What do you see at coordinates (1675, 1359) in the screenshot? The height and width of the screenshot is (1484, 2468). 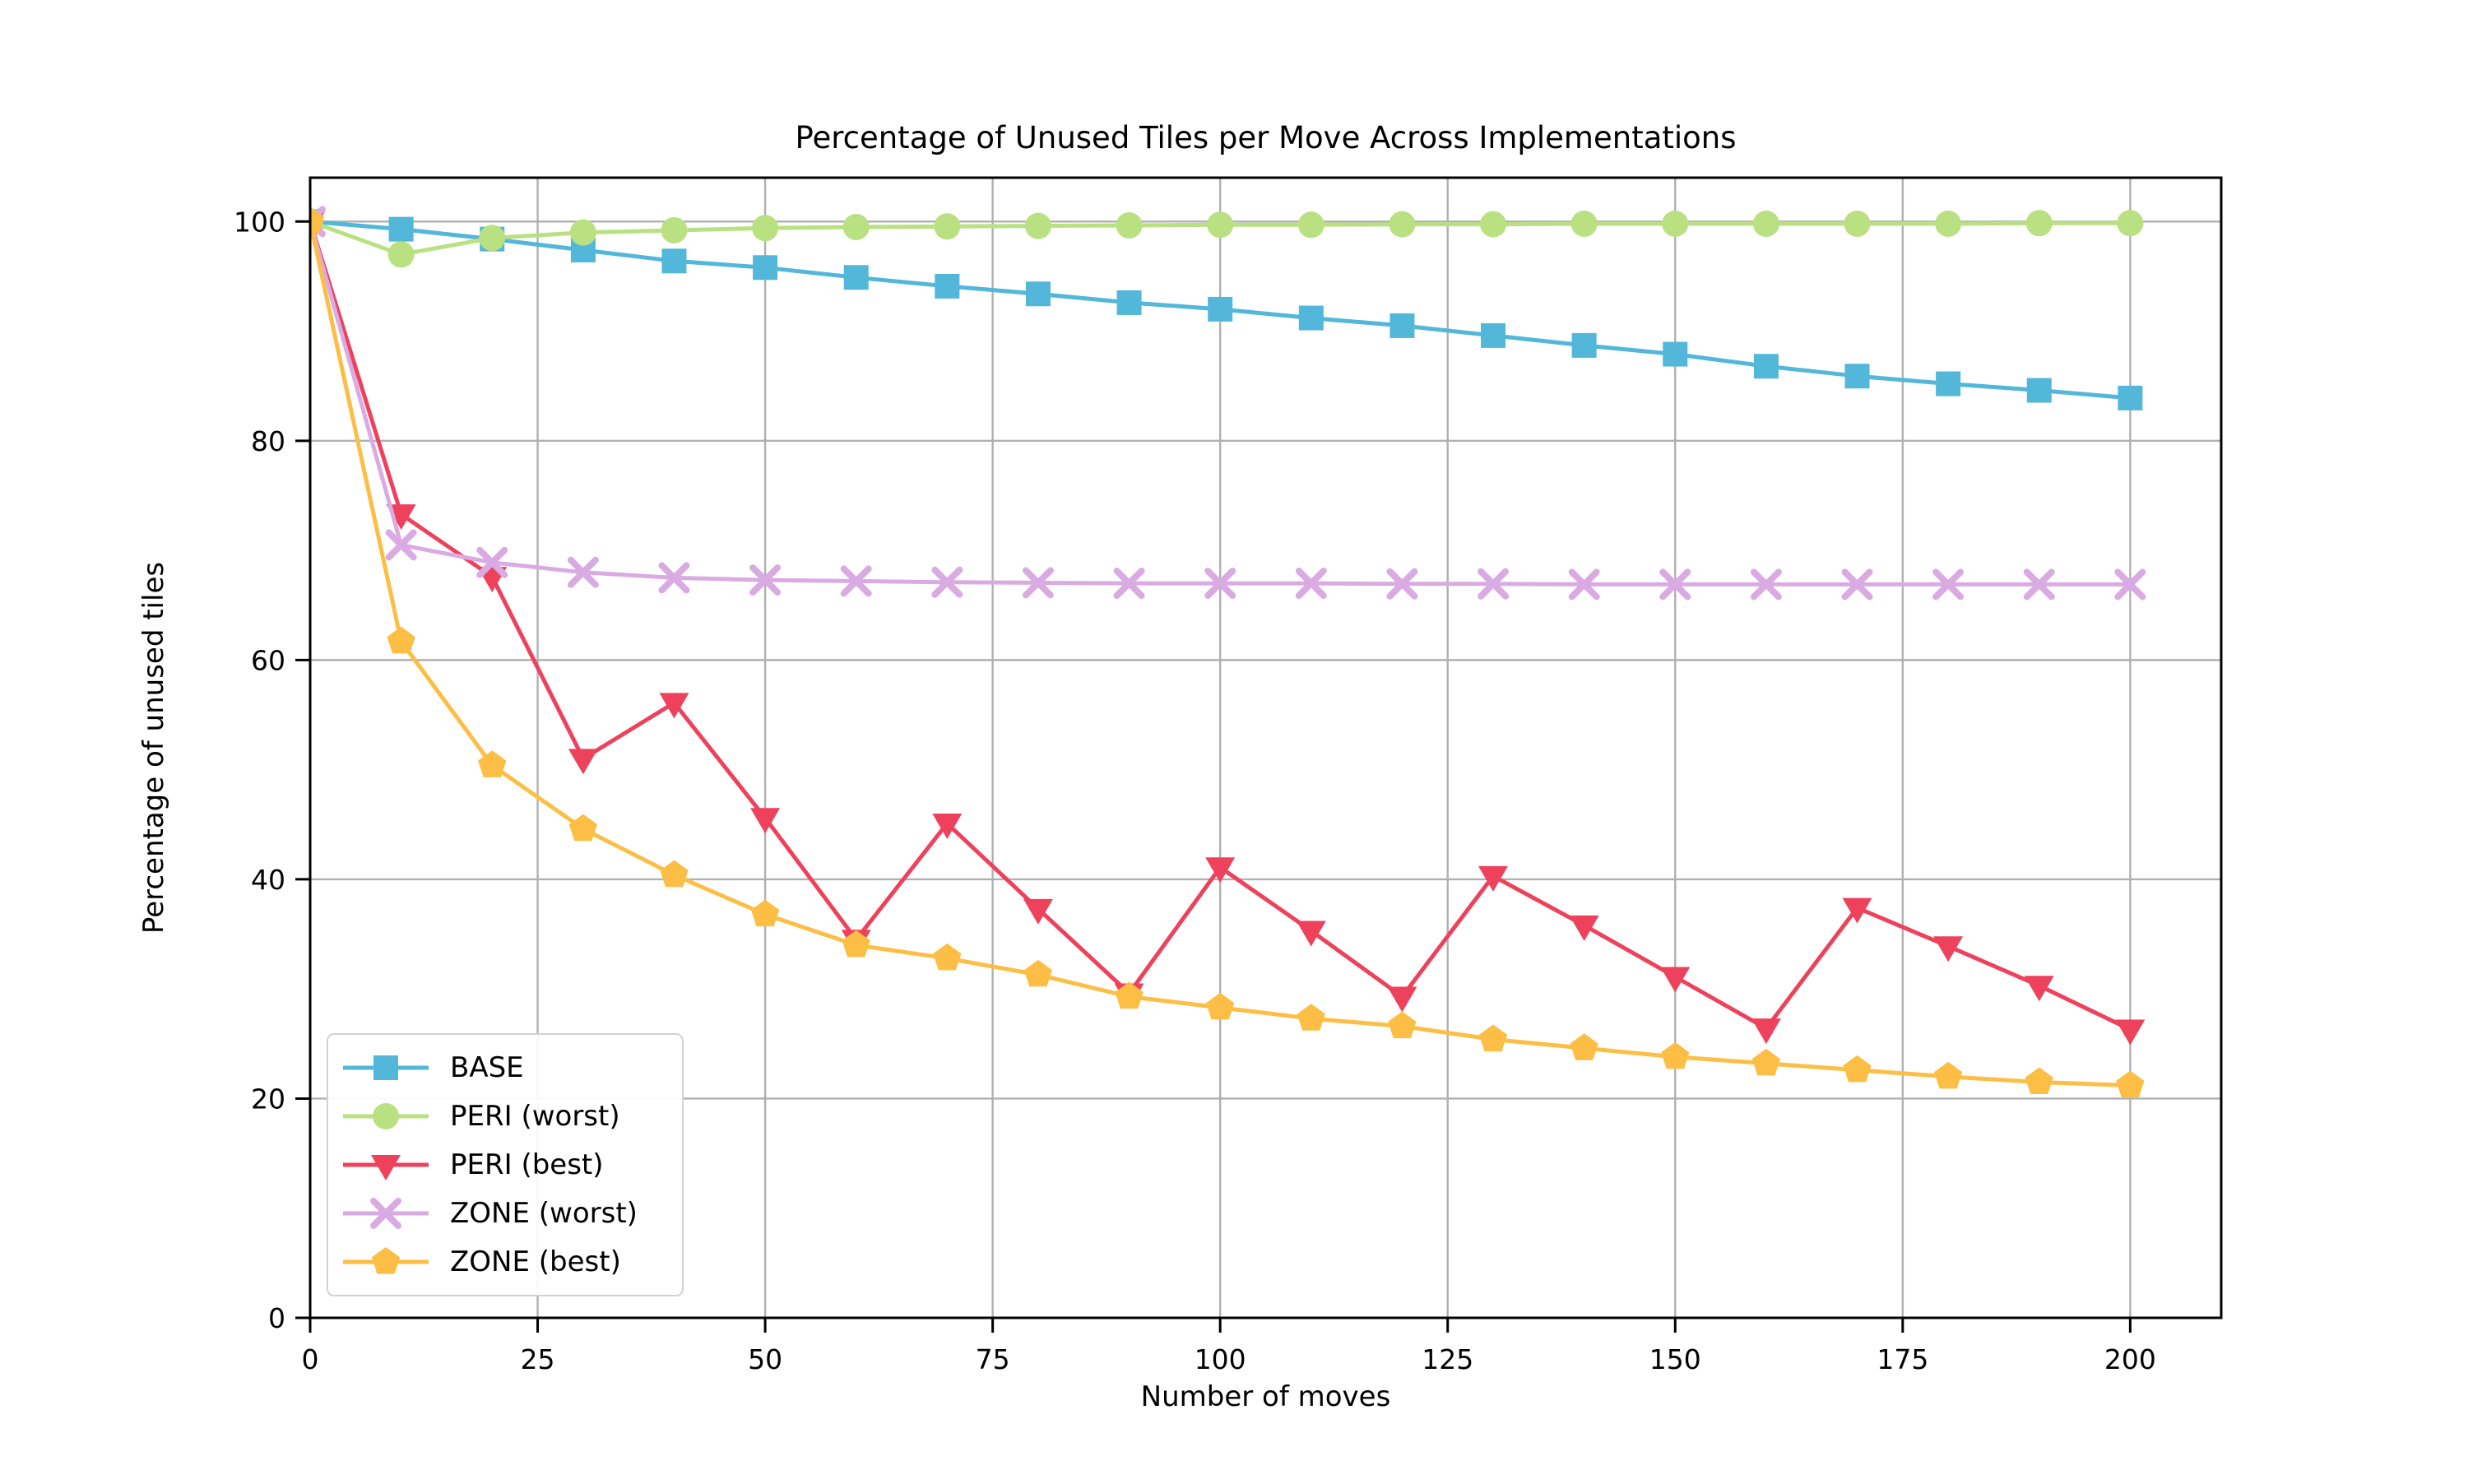 I see `x-tick-label: 150` at bounding box center [1675, 1359].